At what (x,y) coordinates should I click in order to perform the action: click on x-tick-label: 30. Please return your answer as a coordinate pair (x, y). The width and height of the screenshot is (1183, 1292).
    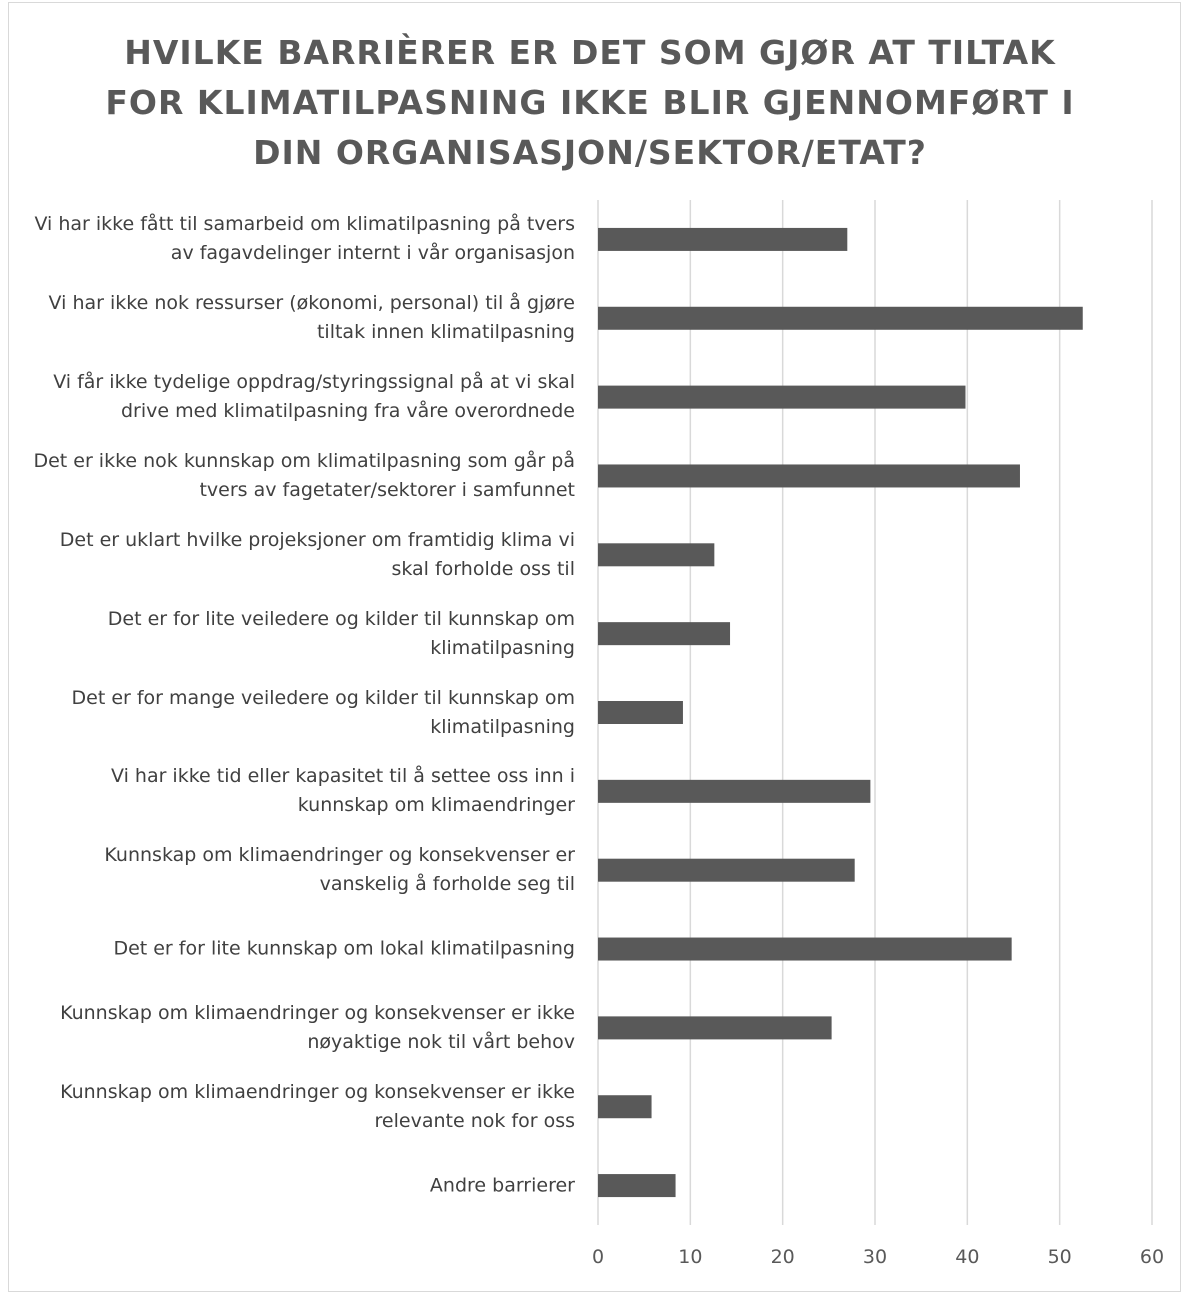
    Looking at the image, I should click on (875, 1257).